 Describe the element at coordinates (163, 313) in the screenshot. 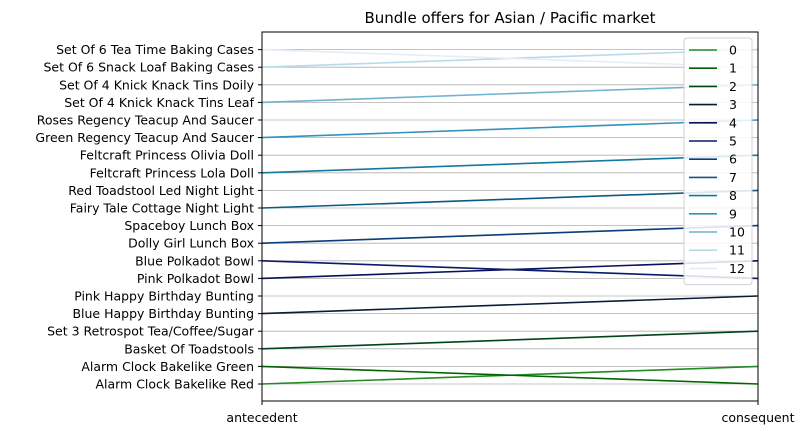

I see `y-tick-label-blue-happy-birthday-bunting: Blue Happy Birthday Bunting` at that location.